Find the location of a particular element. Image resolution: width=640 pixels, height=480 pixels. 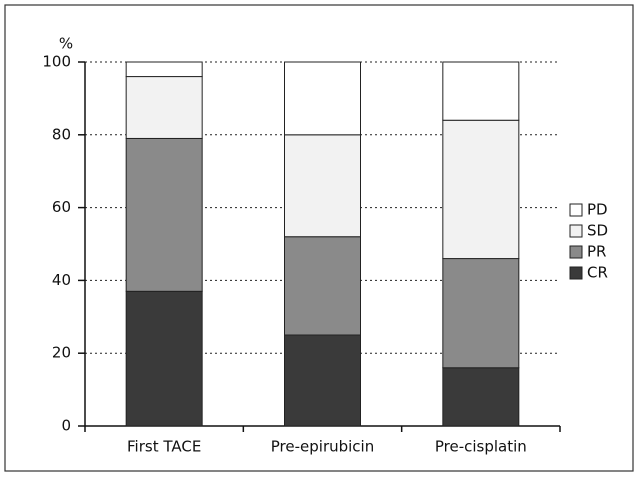

y-tick-label: 0 is located at coordinates (66, 426).